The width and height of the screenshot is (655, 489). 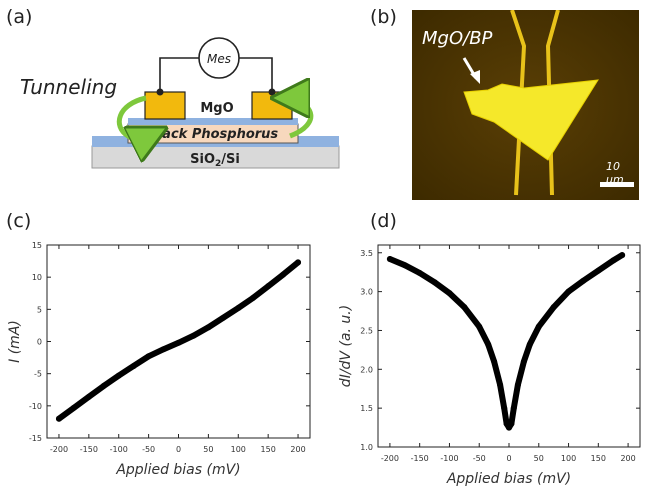 What do you see at coordinates (165, 105) in the screenshot?
I see `left-electrode` at bounding box center [165, 105].